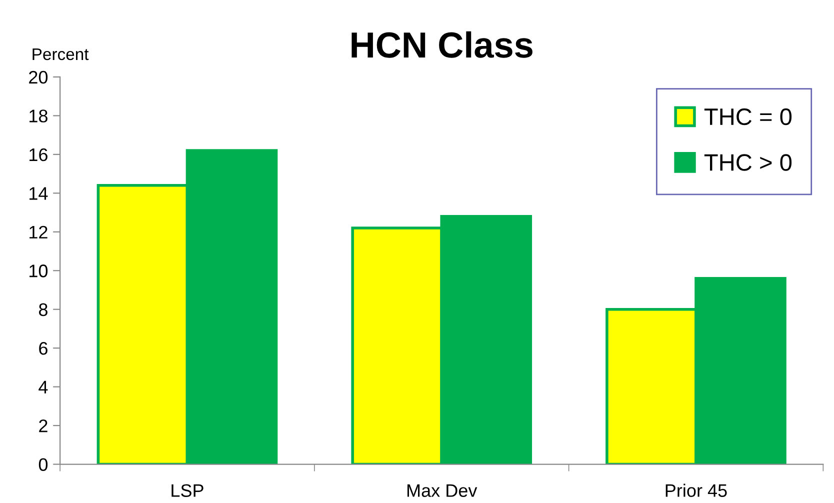 The width and height of the screenshot is (834, 503). I want to click on y-tick-label: 12, so click(39, 232).